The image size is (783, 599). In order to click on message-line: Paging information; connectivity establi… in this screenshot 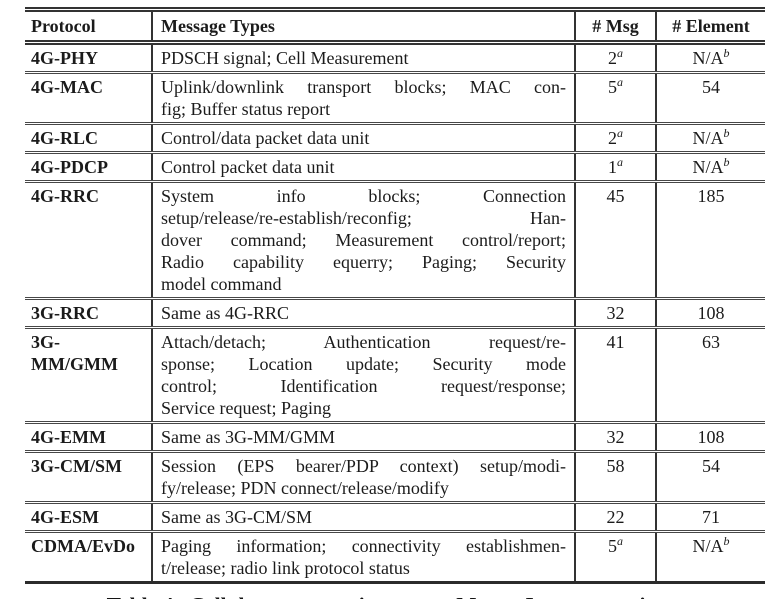, I will do `click(363, 546)`.